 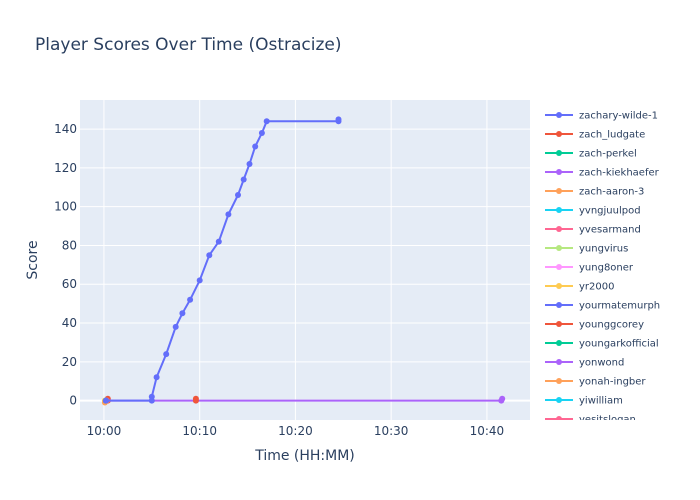 What do you see at coordinates (619, 306) in the screenshot?
I see `legend-label: yourmatemurph` at bounding box center [619, 306].